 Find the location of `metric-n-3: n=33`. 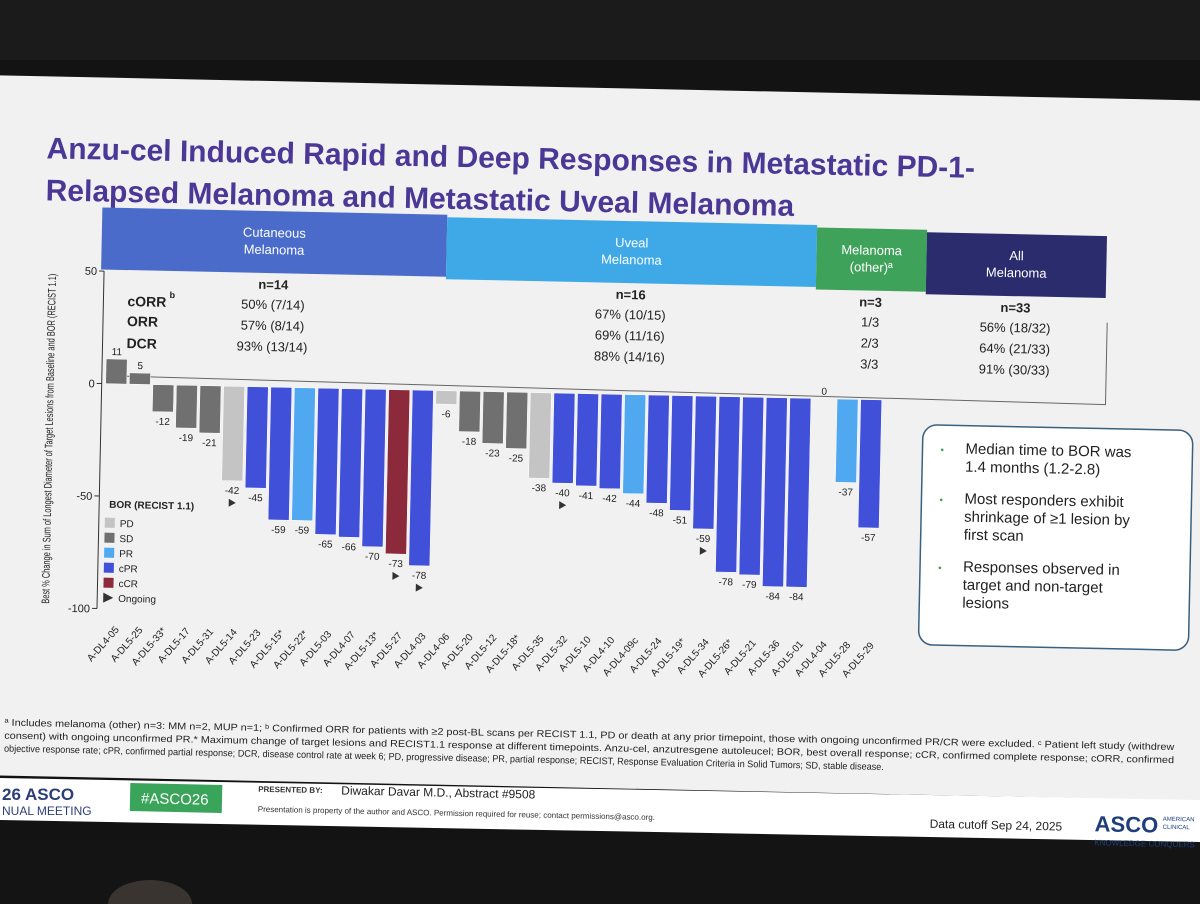

metric-n-3: n=33 is located at coordinates (1015, 308).